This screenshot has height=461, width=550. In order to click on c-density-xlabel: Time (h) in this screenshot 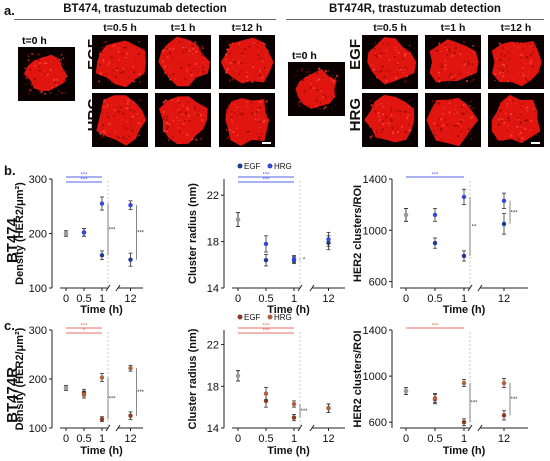, I will do `click(101, 451)`.